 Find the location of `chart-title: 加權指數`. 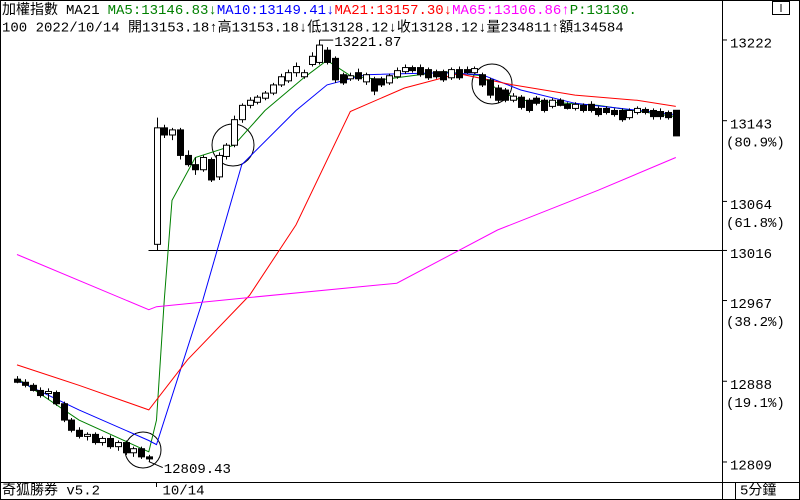

chart-title: 加權指數 is located at coordinates (30, 10).